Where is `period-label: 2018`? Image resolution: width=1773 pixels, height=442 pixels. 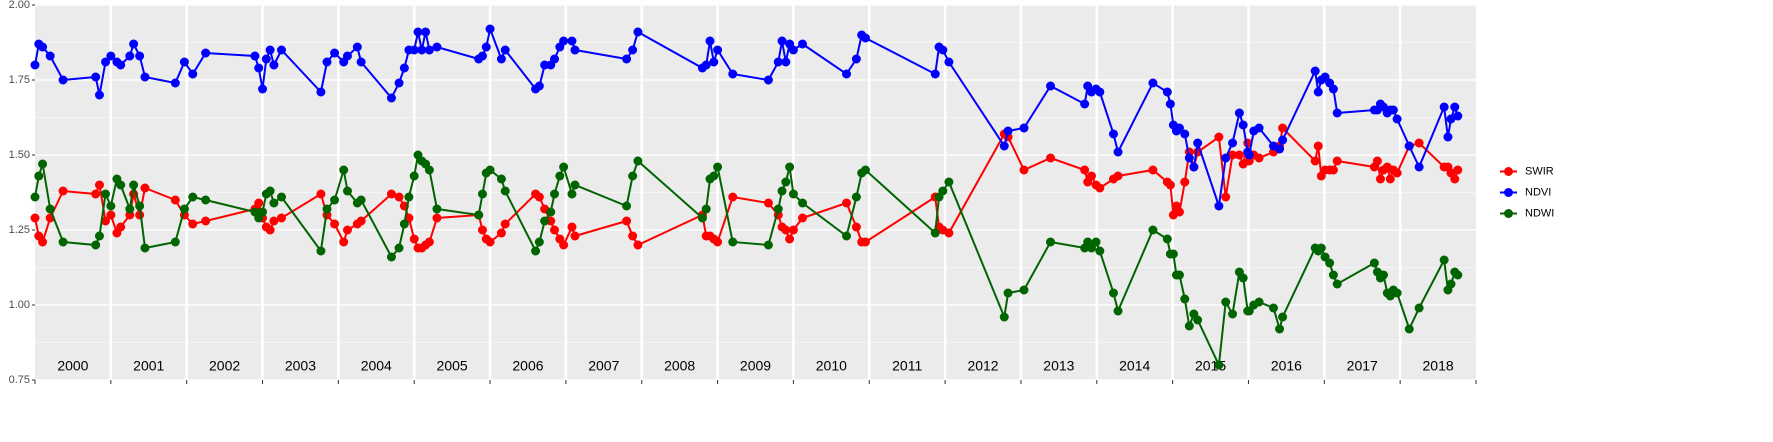 period-label: 2018 is located at coordinates (1438, 366).